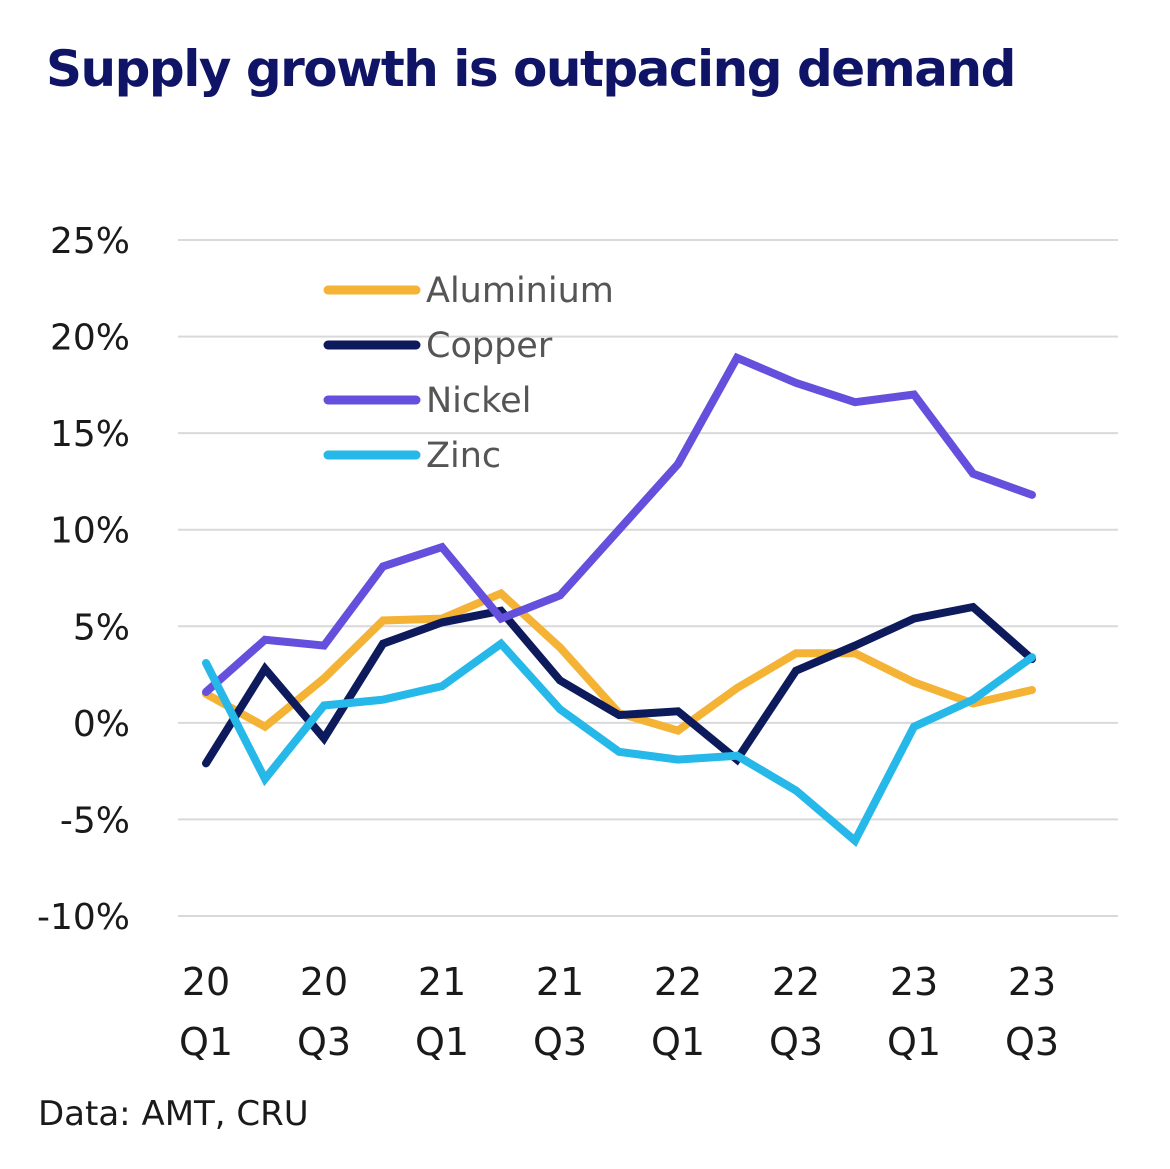 This screenshot has height=1169, width=1170. I want to click on y-axis-ticks: 25% 20% 15% 10% 5% 0% -5% -10%, so click(83, 579).